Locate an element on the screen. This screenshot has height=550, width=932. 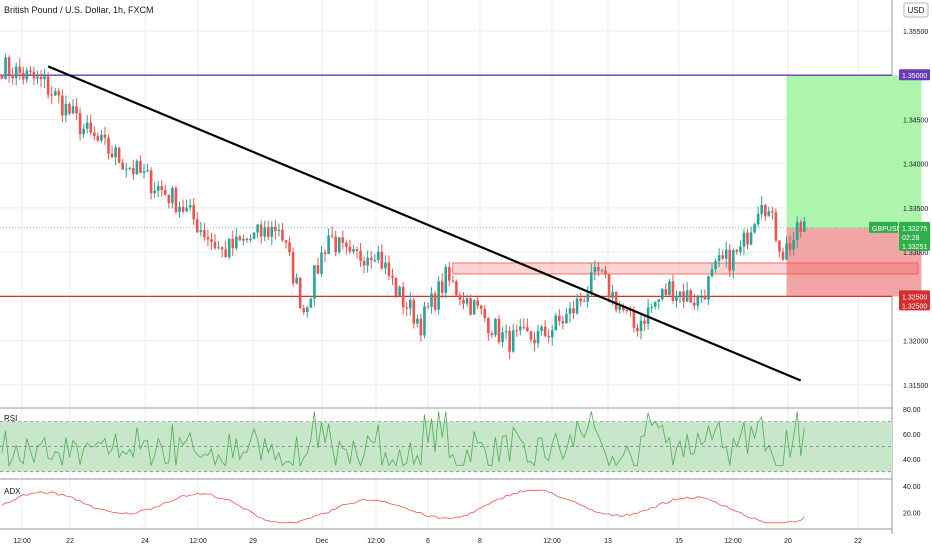
time-tick-label: 13 is located at coordinates (608, 541).